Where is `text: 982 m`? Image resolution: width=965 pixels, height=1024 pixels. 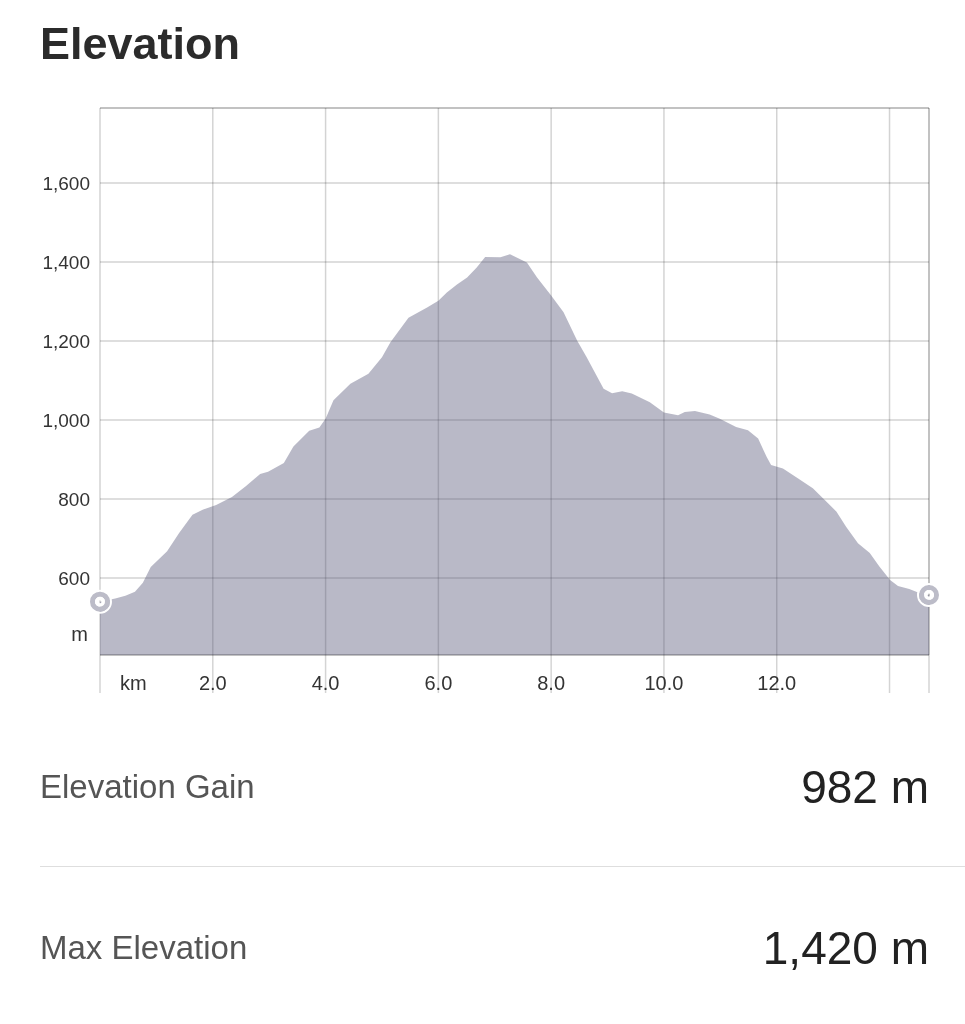
text: 982 m is located at coordinates (865, 787).